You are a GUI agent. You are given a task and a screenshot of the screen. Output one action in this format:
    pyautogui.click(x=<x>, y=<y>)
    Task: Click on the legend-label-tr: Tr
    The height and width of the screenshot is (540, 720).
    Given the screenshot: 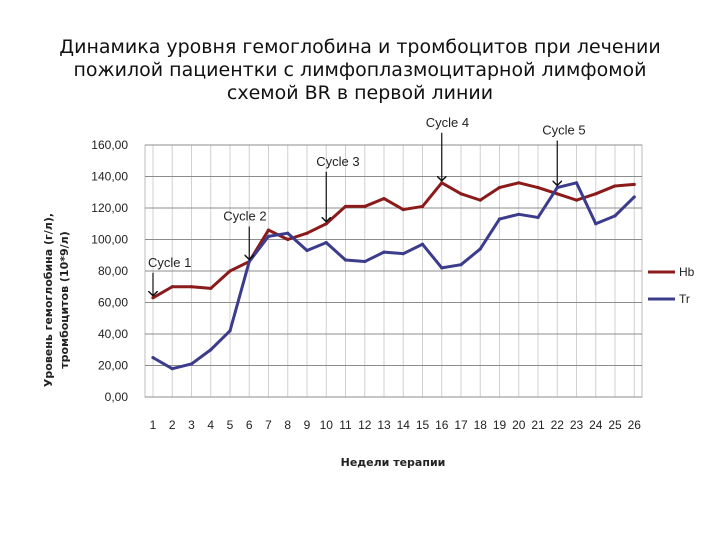 What is the action you would take?
    pyautogui.click(x=684, y=299)
    